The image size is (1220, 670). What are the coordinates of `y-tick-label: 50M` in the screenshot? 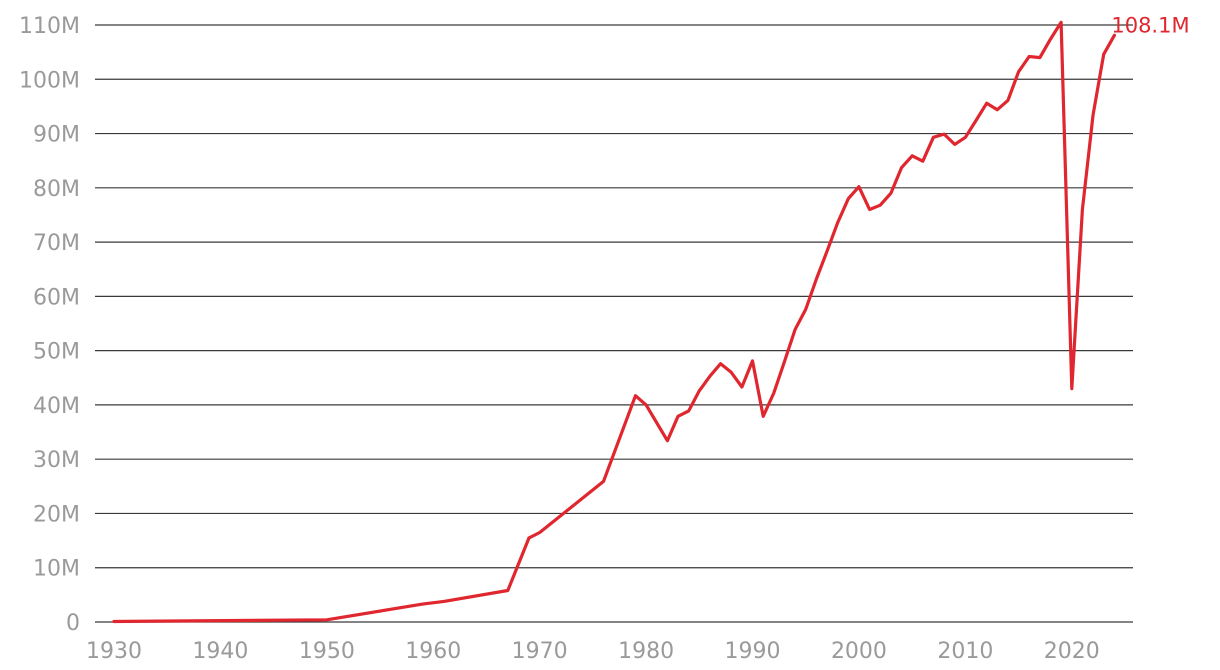 It's located at (56, 352).